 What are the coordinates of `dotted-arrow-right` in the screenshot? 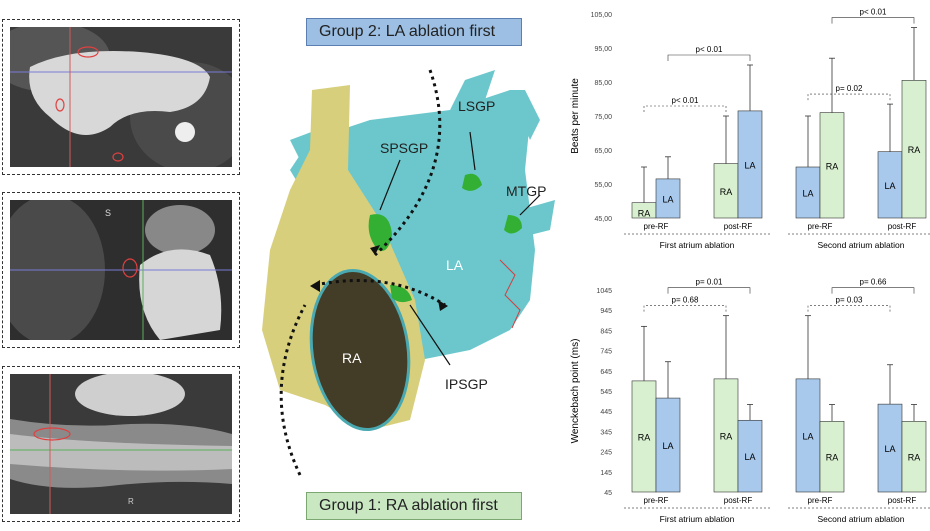 It's located at (407, 163).